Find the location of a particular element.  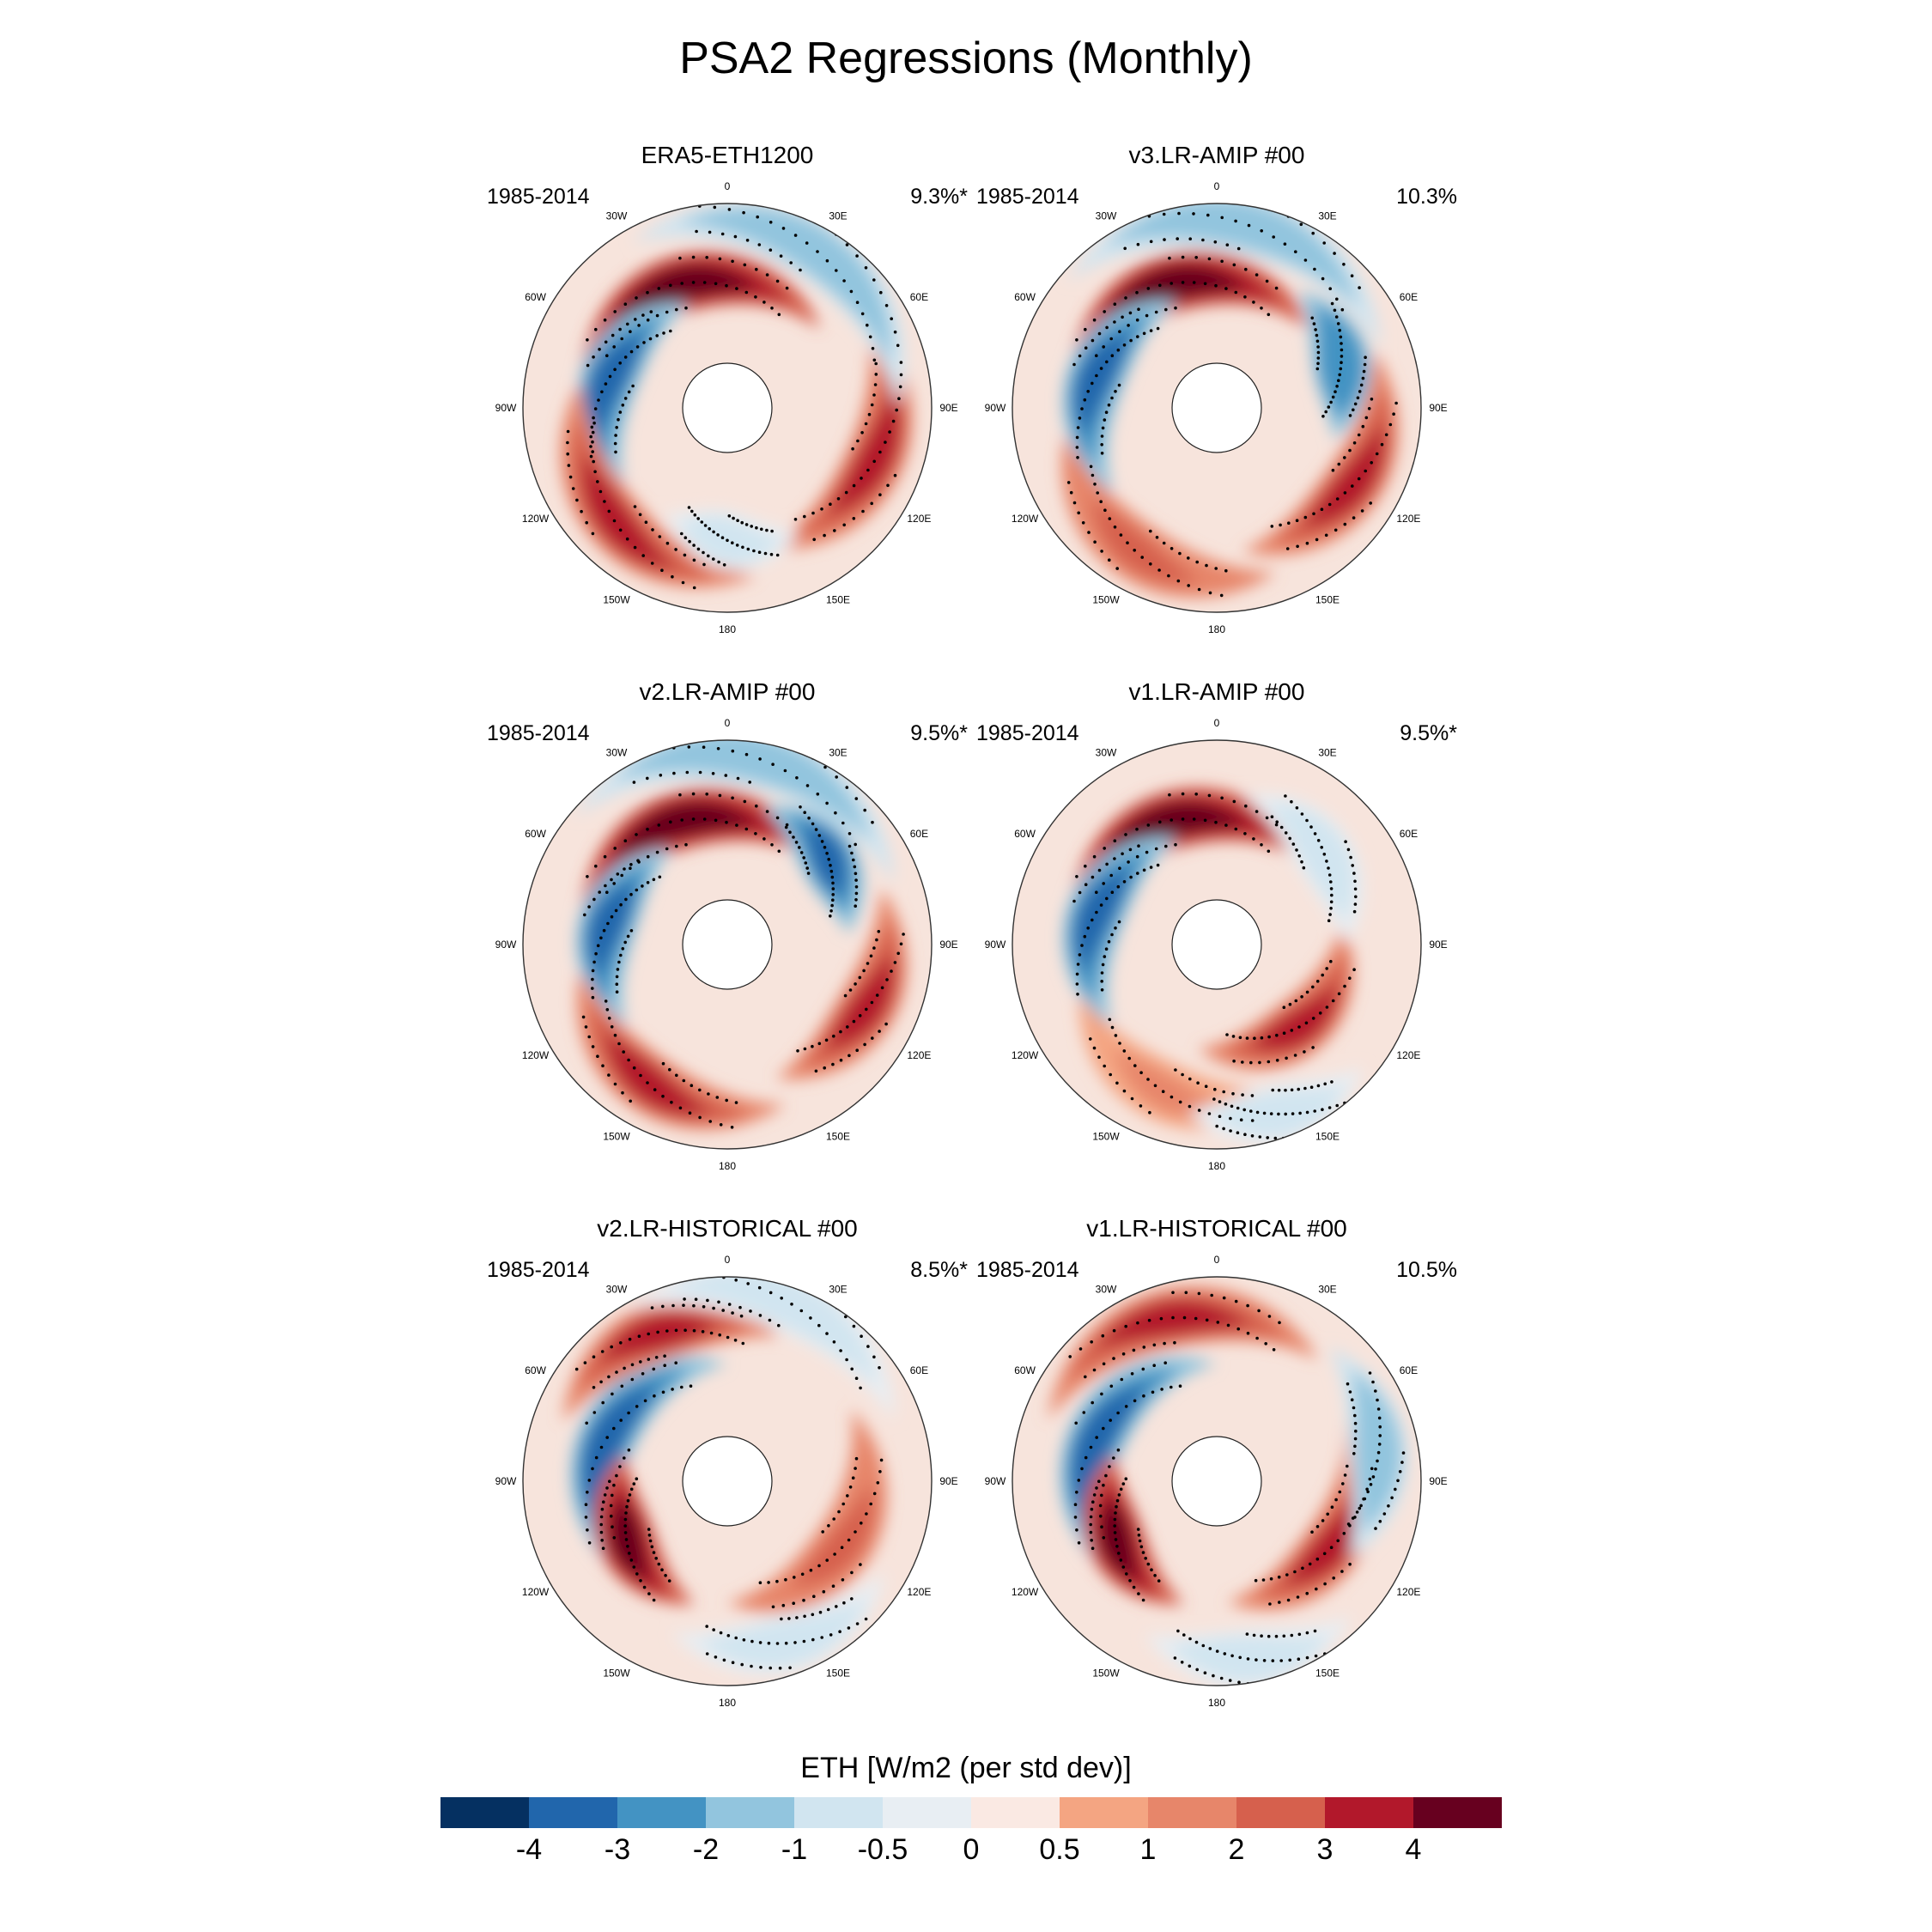

panel-title: v3.LR-AMIP #00 is located at coordinates (1217, 155).